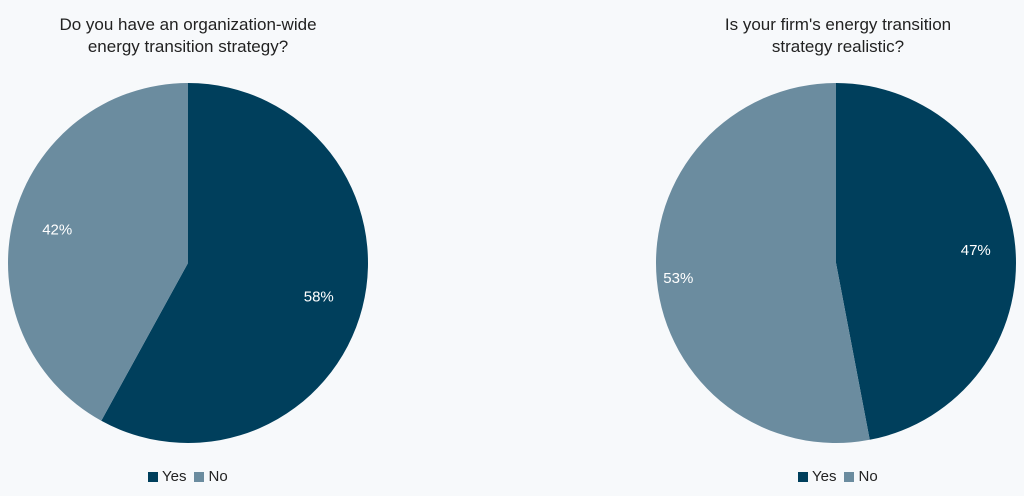 The height and width of the screenshot is (496, 1024). Describe the element at coordinates (319, 297) in the screenshot. I see `data-label-yes: 58%` at that location.